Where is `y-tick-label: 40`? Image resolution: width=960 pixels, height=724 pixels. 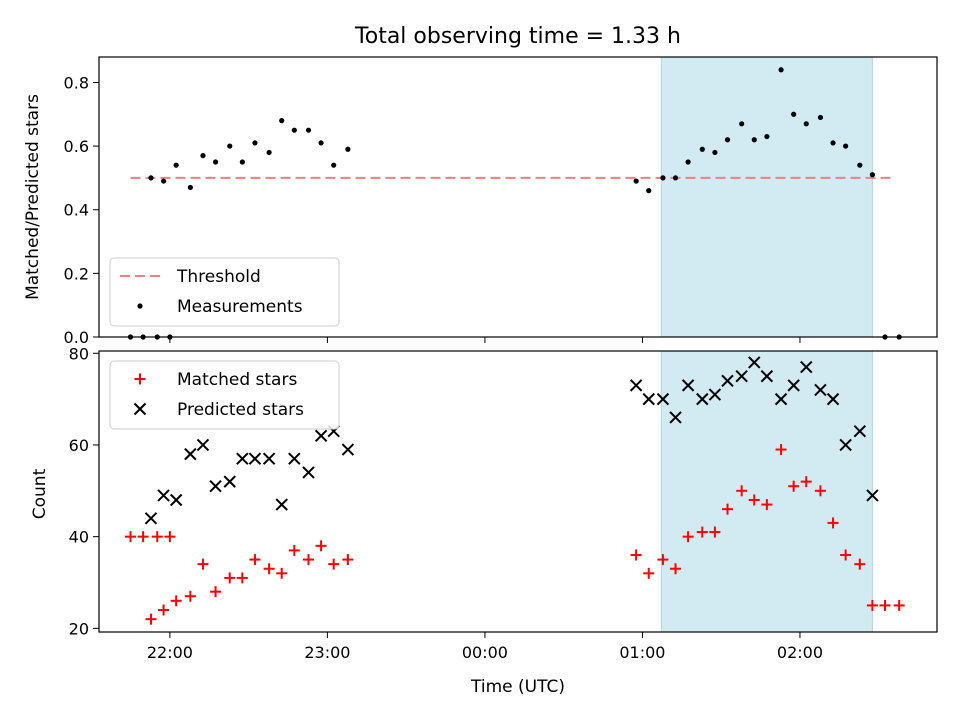 y-tick-label: 40 is located at coordinates (79, 537).